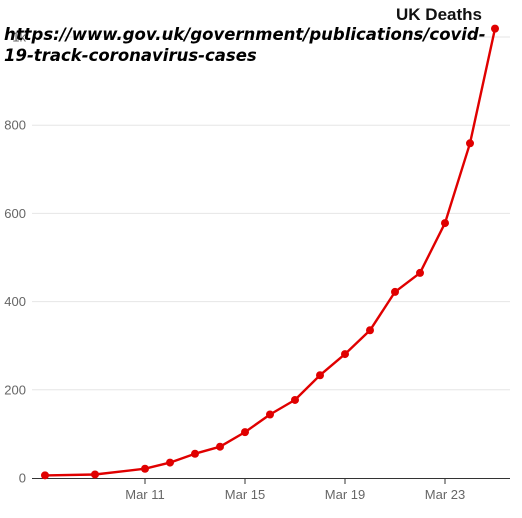  What do you see at coordinates (439, 14) in the screenshot?
I see `chart-title: UK Deaths` at bounding box center [439, 14].